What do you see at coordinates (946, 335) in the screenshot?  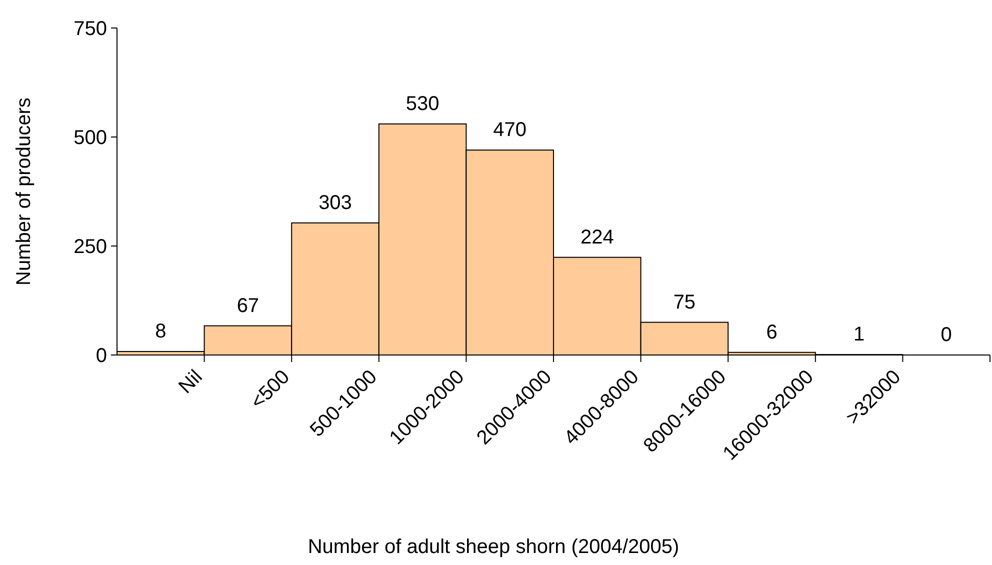 I see `data-label: 0` at bounding box center [946, 335].